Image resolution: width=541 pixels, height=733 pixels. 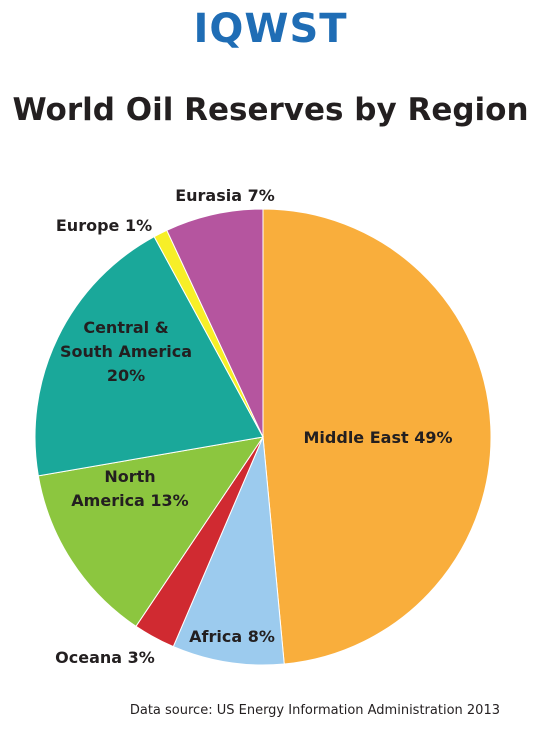 What do you see at coordinates (105, 657) in the screenshot?
I see `slice-label-oceana: Oceana 3%` at bounding box center [105, 657].